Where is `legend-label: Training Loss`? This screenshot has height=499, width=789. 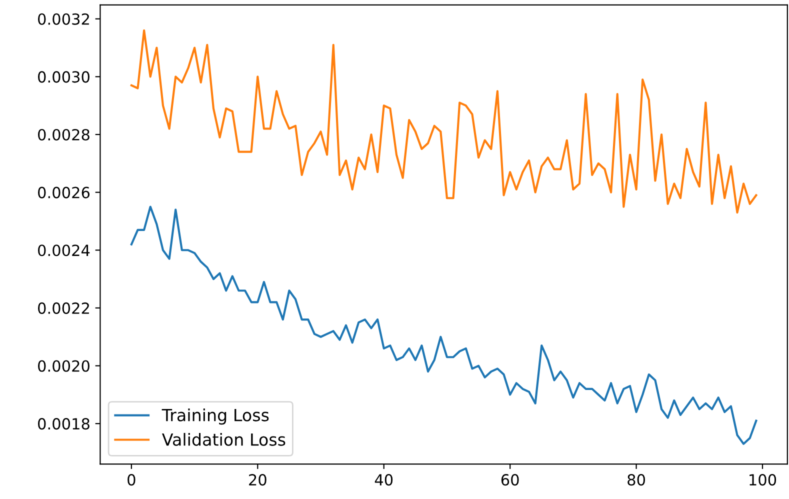
legend-label: Training Loss is located at coordinates (215, 416).